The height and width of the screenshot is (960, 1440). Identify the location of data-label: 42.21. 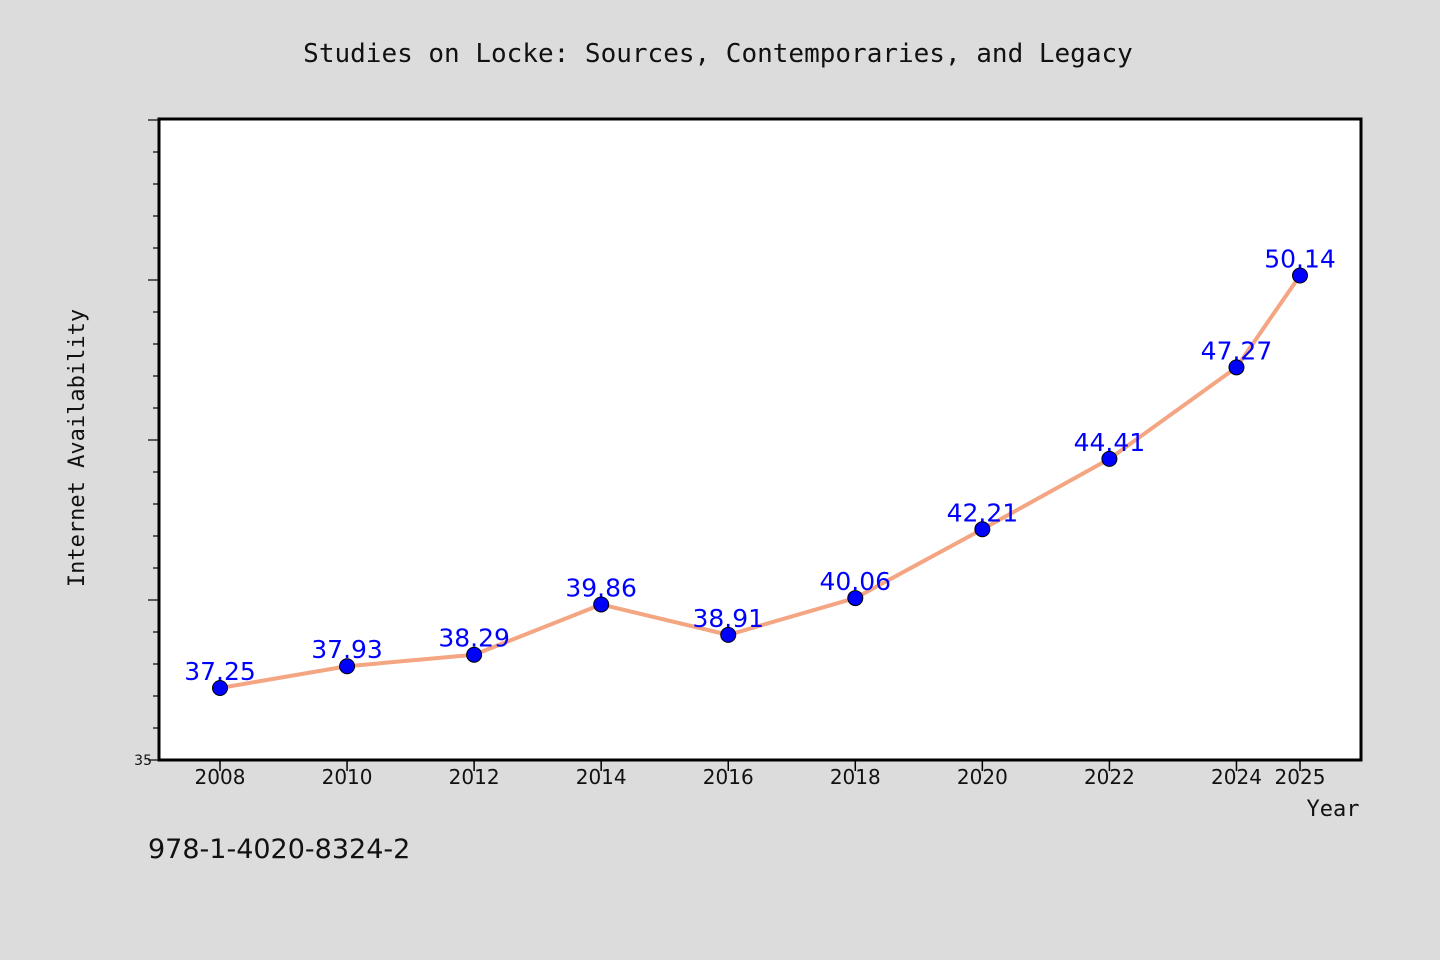
(983, 512).